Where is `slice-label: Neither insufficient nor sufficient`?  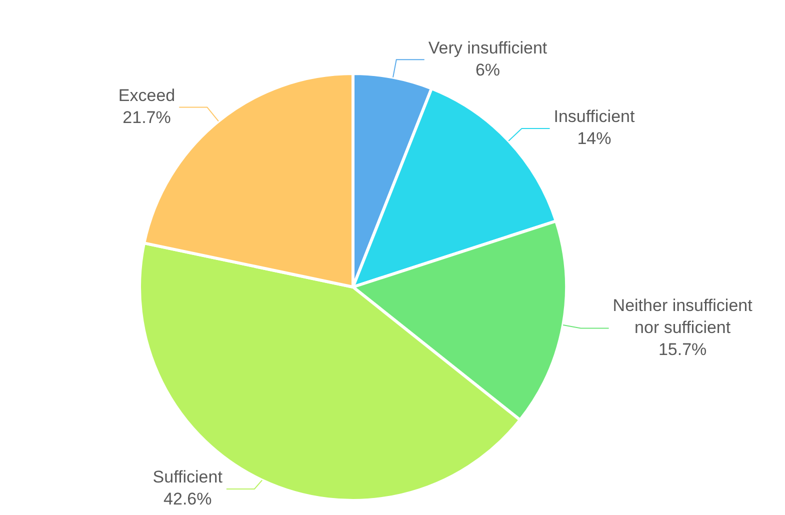
slice-label: Neither insufficient nor sufficient is located at coordinates (682, 316).